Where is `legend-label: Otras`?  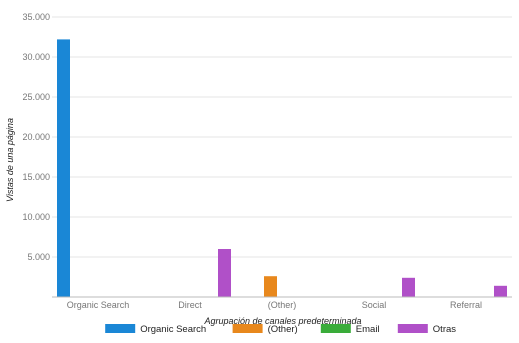 legend-label: Otras is located at coordinates (444, 329).